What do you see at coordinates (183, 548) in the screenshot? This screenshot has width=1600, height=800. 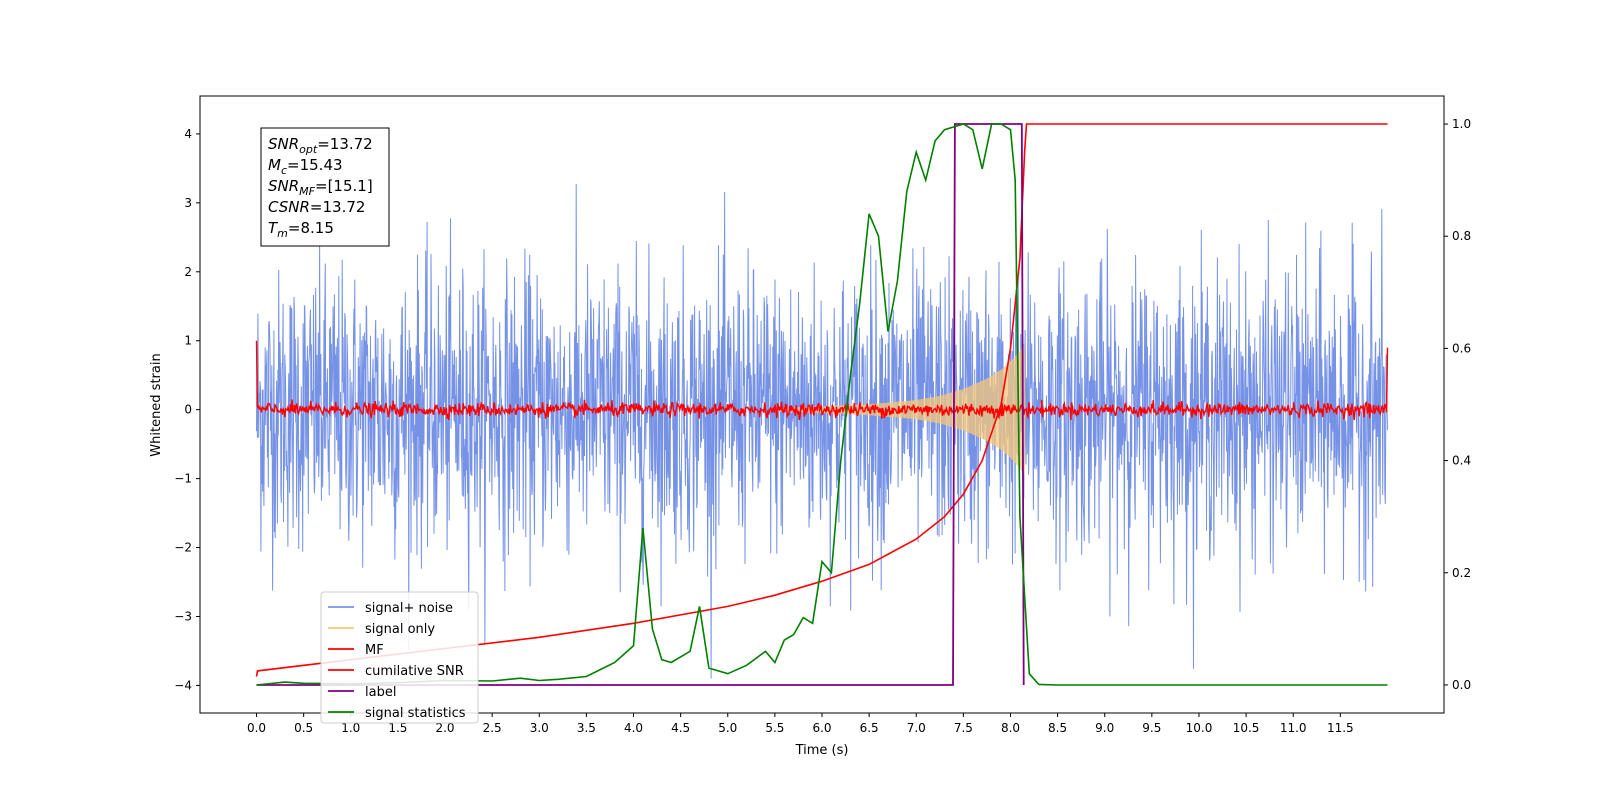 I see `y-left-tick-label: −2` at bounding box center [183, 548].